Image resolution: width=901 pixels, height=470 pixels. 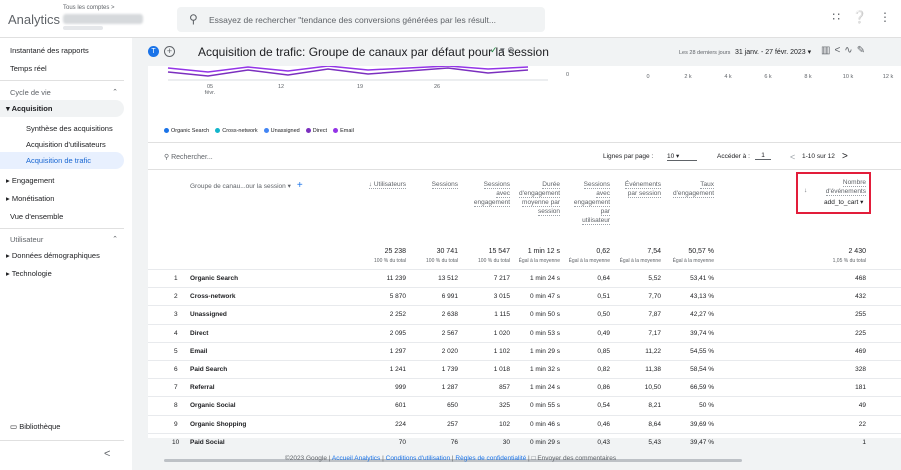 I want to click on row-dimension: Unassigned, so click(x=208, y=315).